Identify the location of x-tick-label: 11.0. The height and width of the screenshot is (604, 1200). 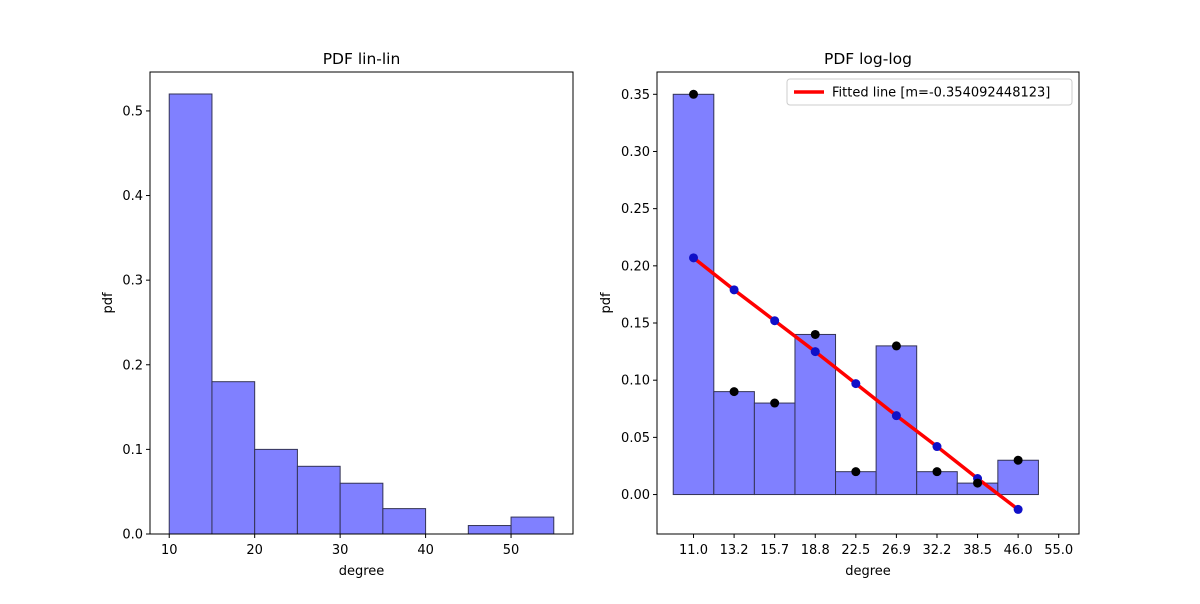
(693, 550).